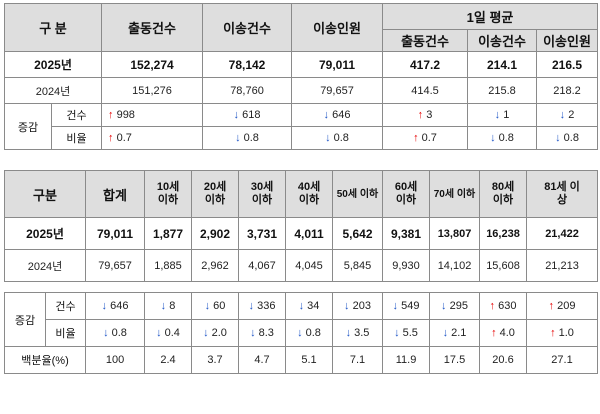 The image size is (600, 414). Describe the element at coordinates (565, 306) in the screenshot. I see `change-value: 209` at that location.